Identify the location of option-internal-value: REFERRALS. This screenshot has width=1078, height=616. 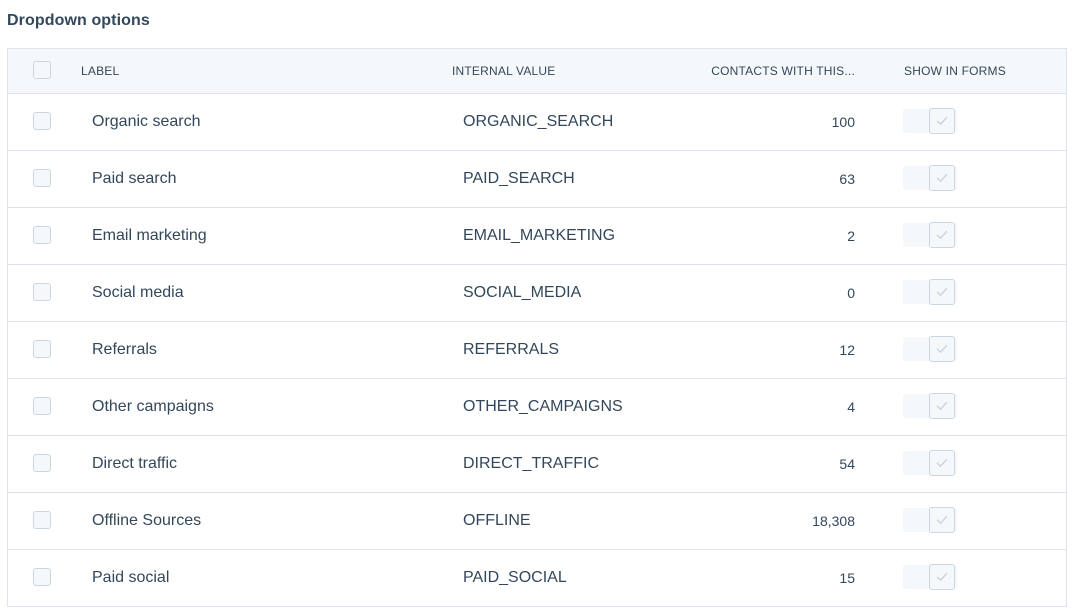
(511, 349).